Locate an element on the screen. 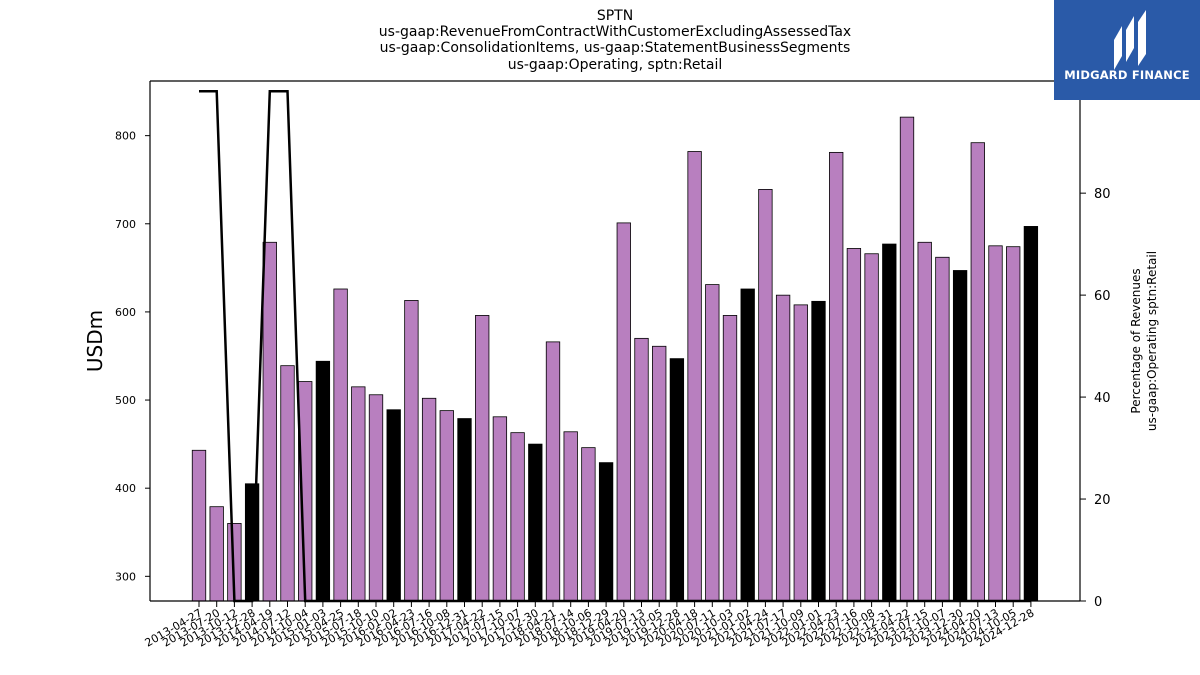  y-tick-label: 700 is located at coordinates (125, 224).